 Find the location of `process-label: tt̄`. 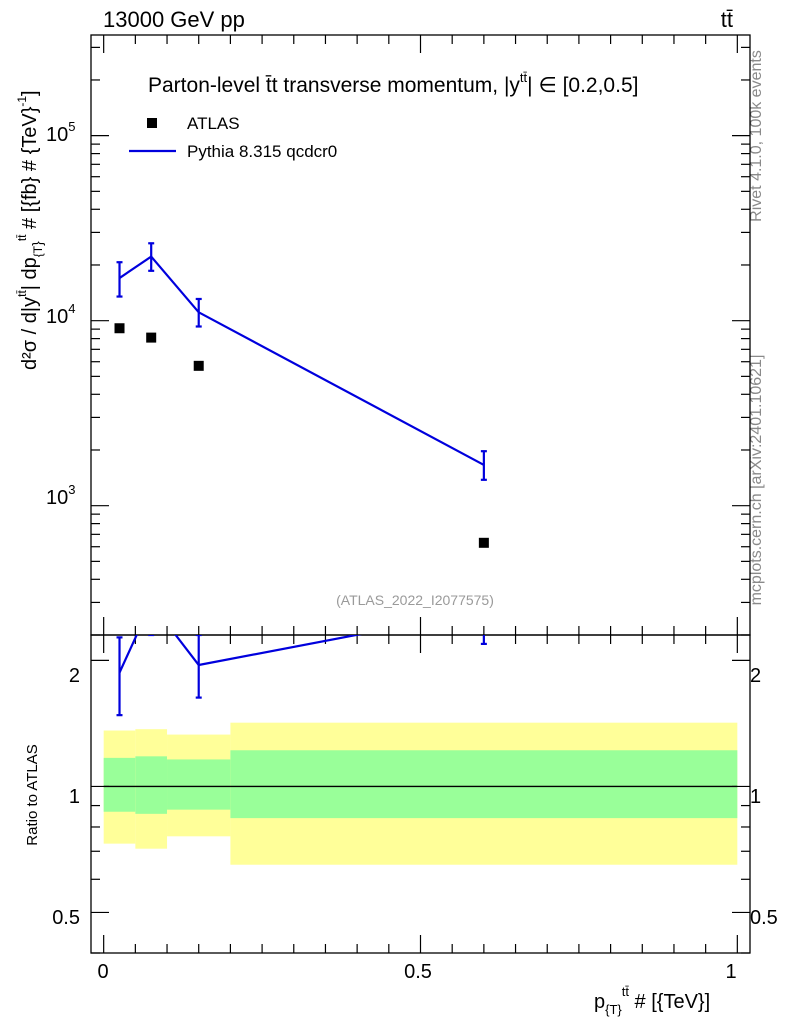

process-label: tt̄ is located at coordinates (727, 19).